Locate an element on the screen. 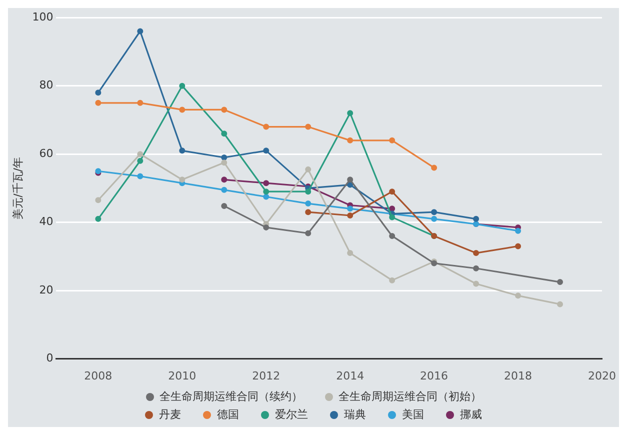 This screenshot has width=627, height=439. x-tick-label: 2008 is located at coordinates (98, 375).